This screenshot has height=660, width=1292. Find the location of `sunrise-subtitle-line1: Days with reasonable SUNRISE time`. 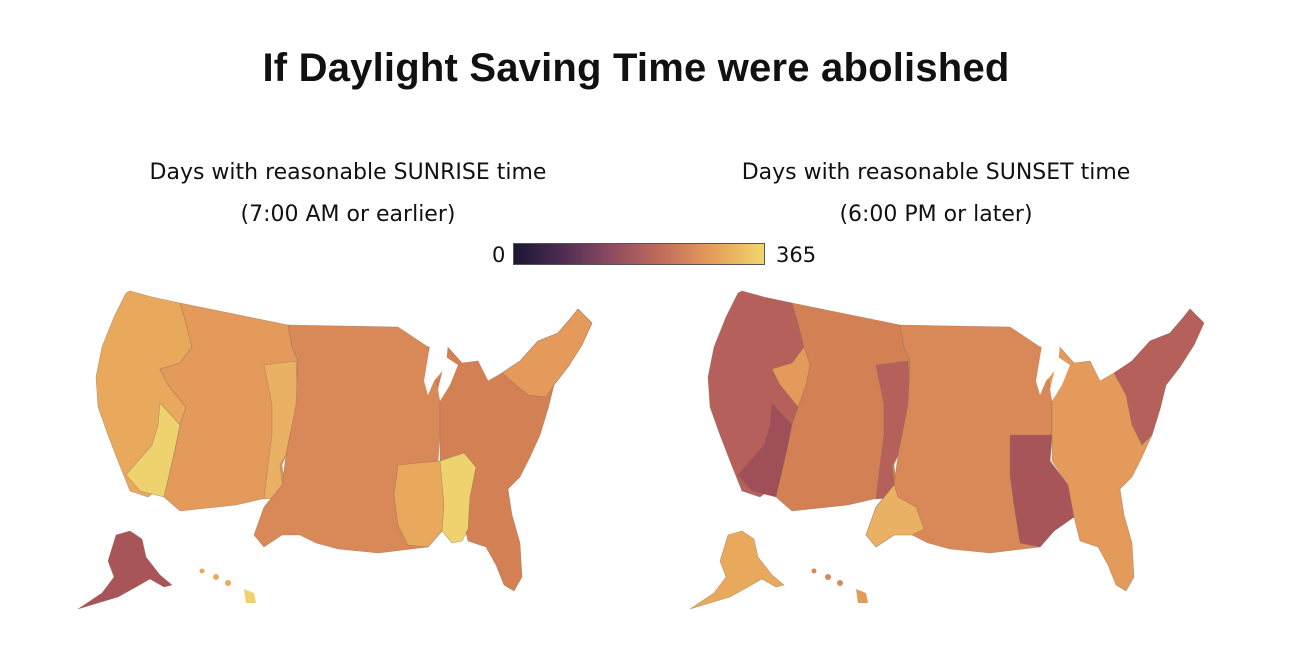

sunrise-subtitle-line1: Days with reasonable SUNRISE time is located at coordinates (348, 172).